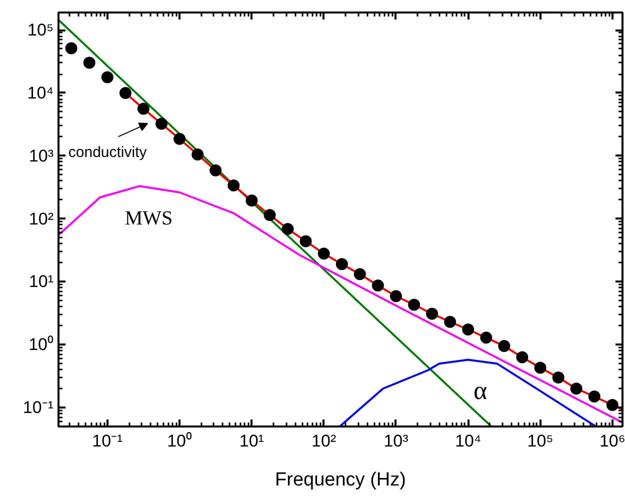  Describe the element at coordinates (40, 92) in the screenshot. I see `y-tick-label: 10⁴` at that location.